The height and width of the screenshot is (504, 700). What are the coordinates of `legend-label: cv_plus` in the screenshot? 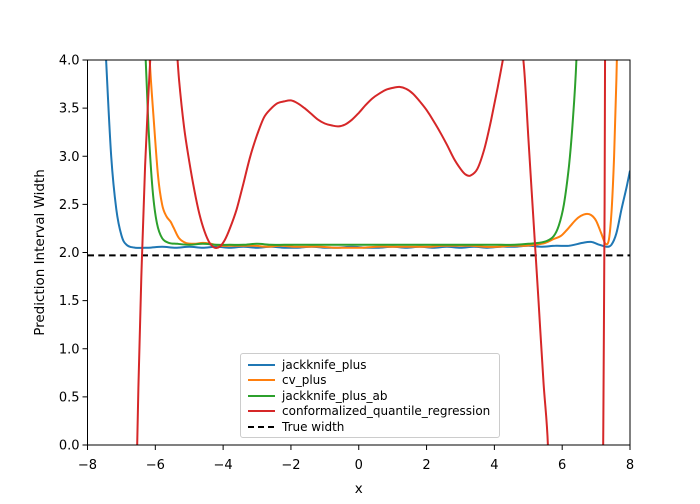 It's located at (304, 380).